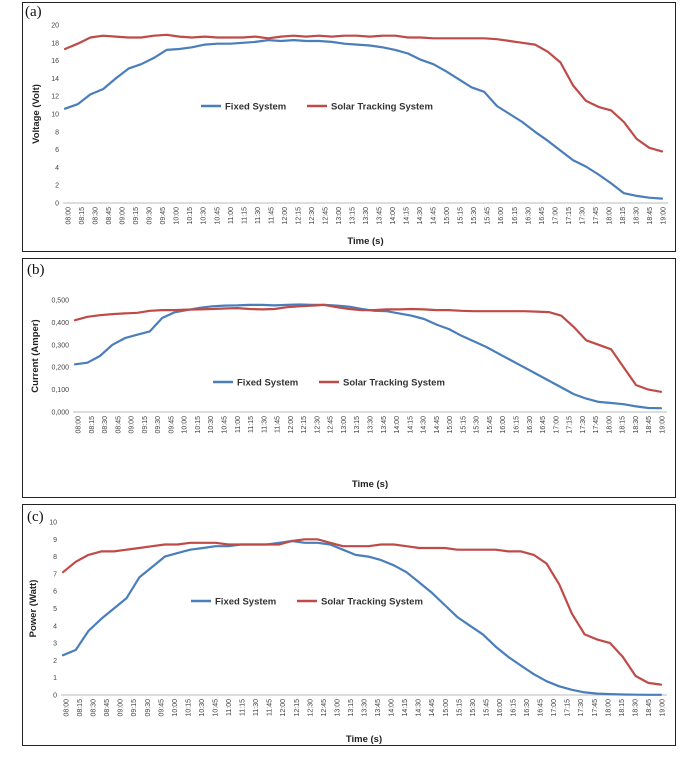  I want to click on panel-label-b: (b), so click(36, 270).